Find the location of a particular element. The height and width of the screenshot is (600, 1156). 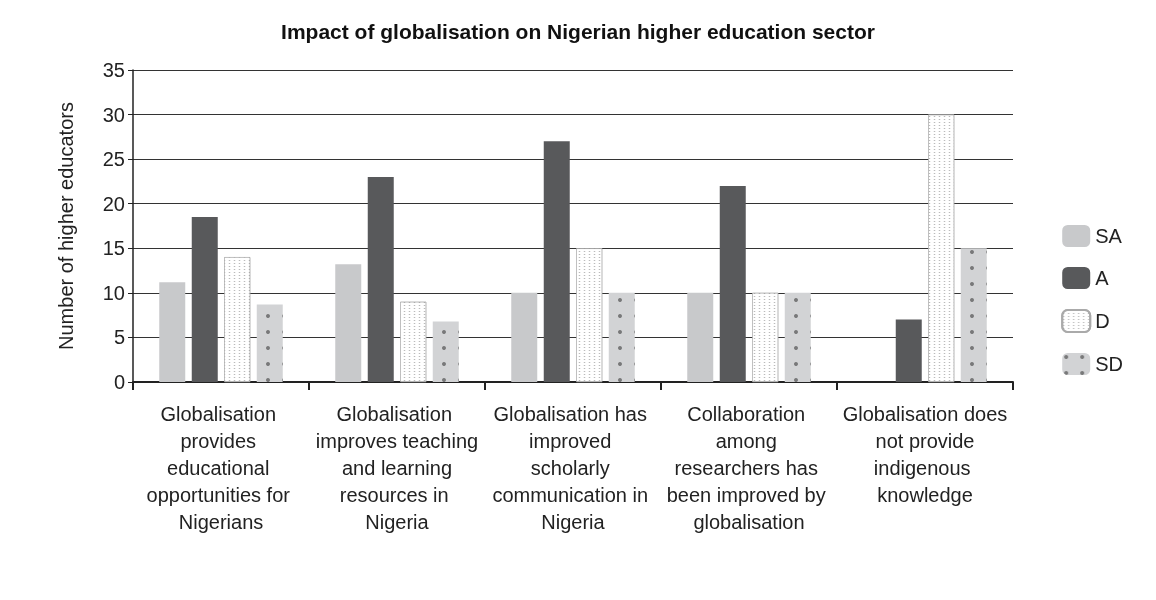

x-tick-label: Globalisation provides educational opportunities for Nigerians is located at coordinates (221, 467).